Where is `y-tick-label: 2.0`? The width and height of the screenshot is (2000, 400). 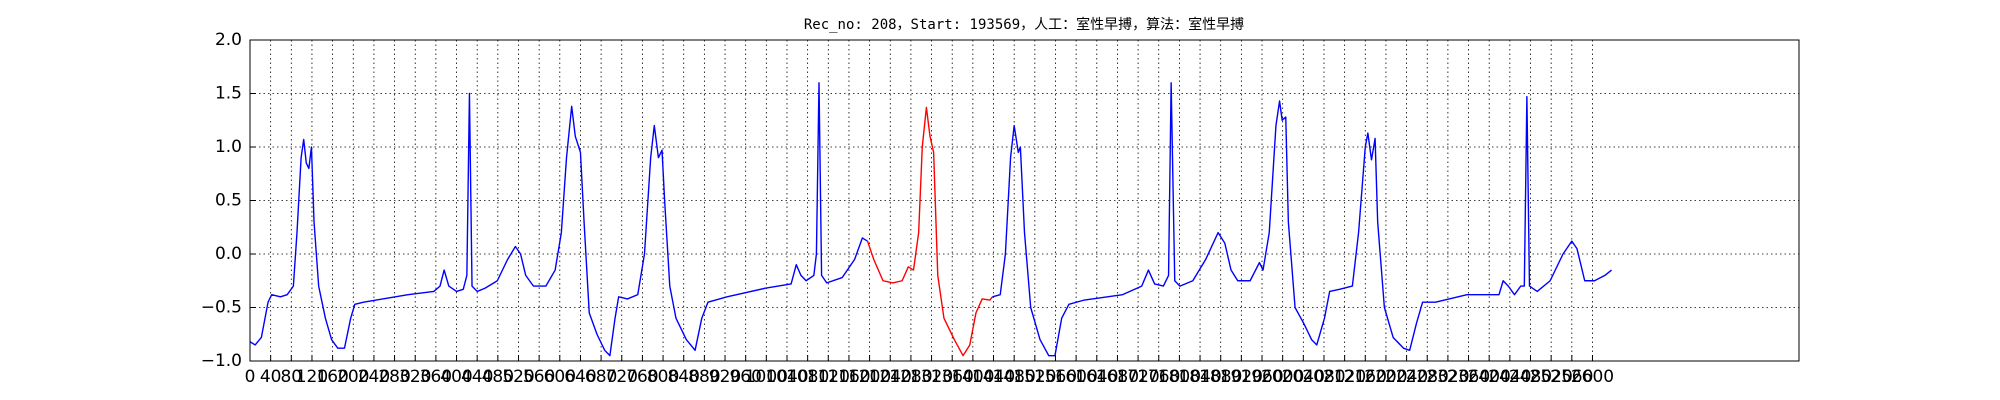
y-tick-label: 2.0 is located at coordinates (228, 40).